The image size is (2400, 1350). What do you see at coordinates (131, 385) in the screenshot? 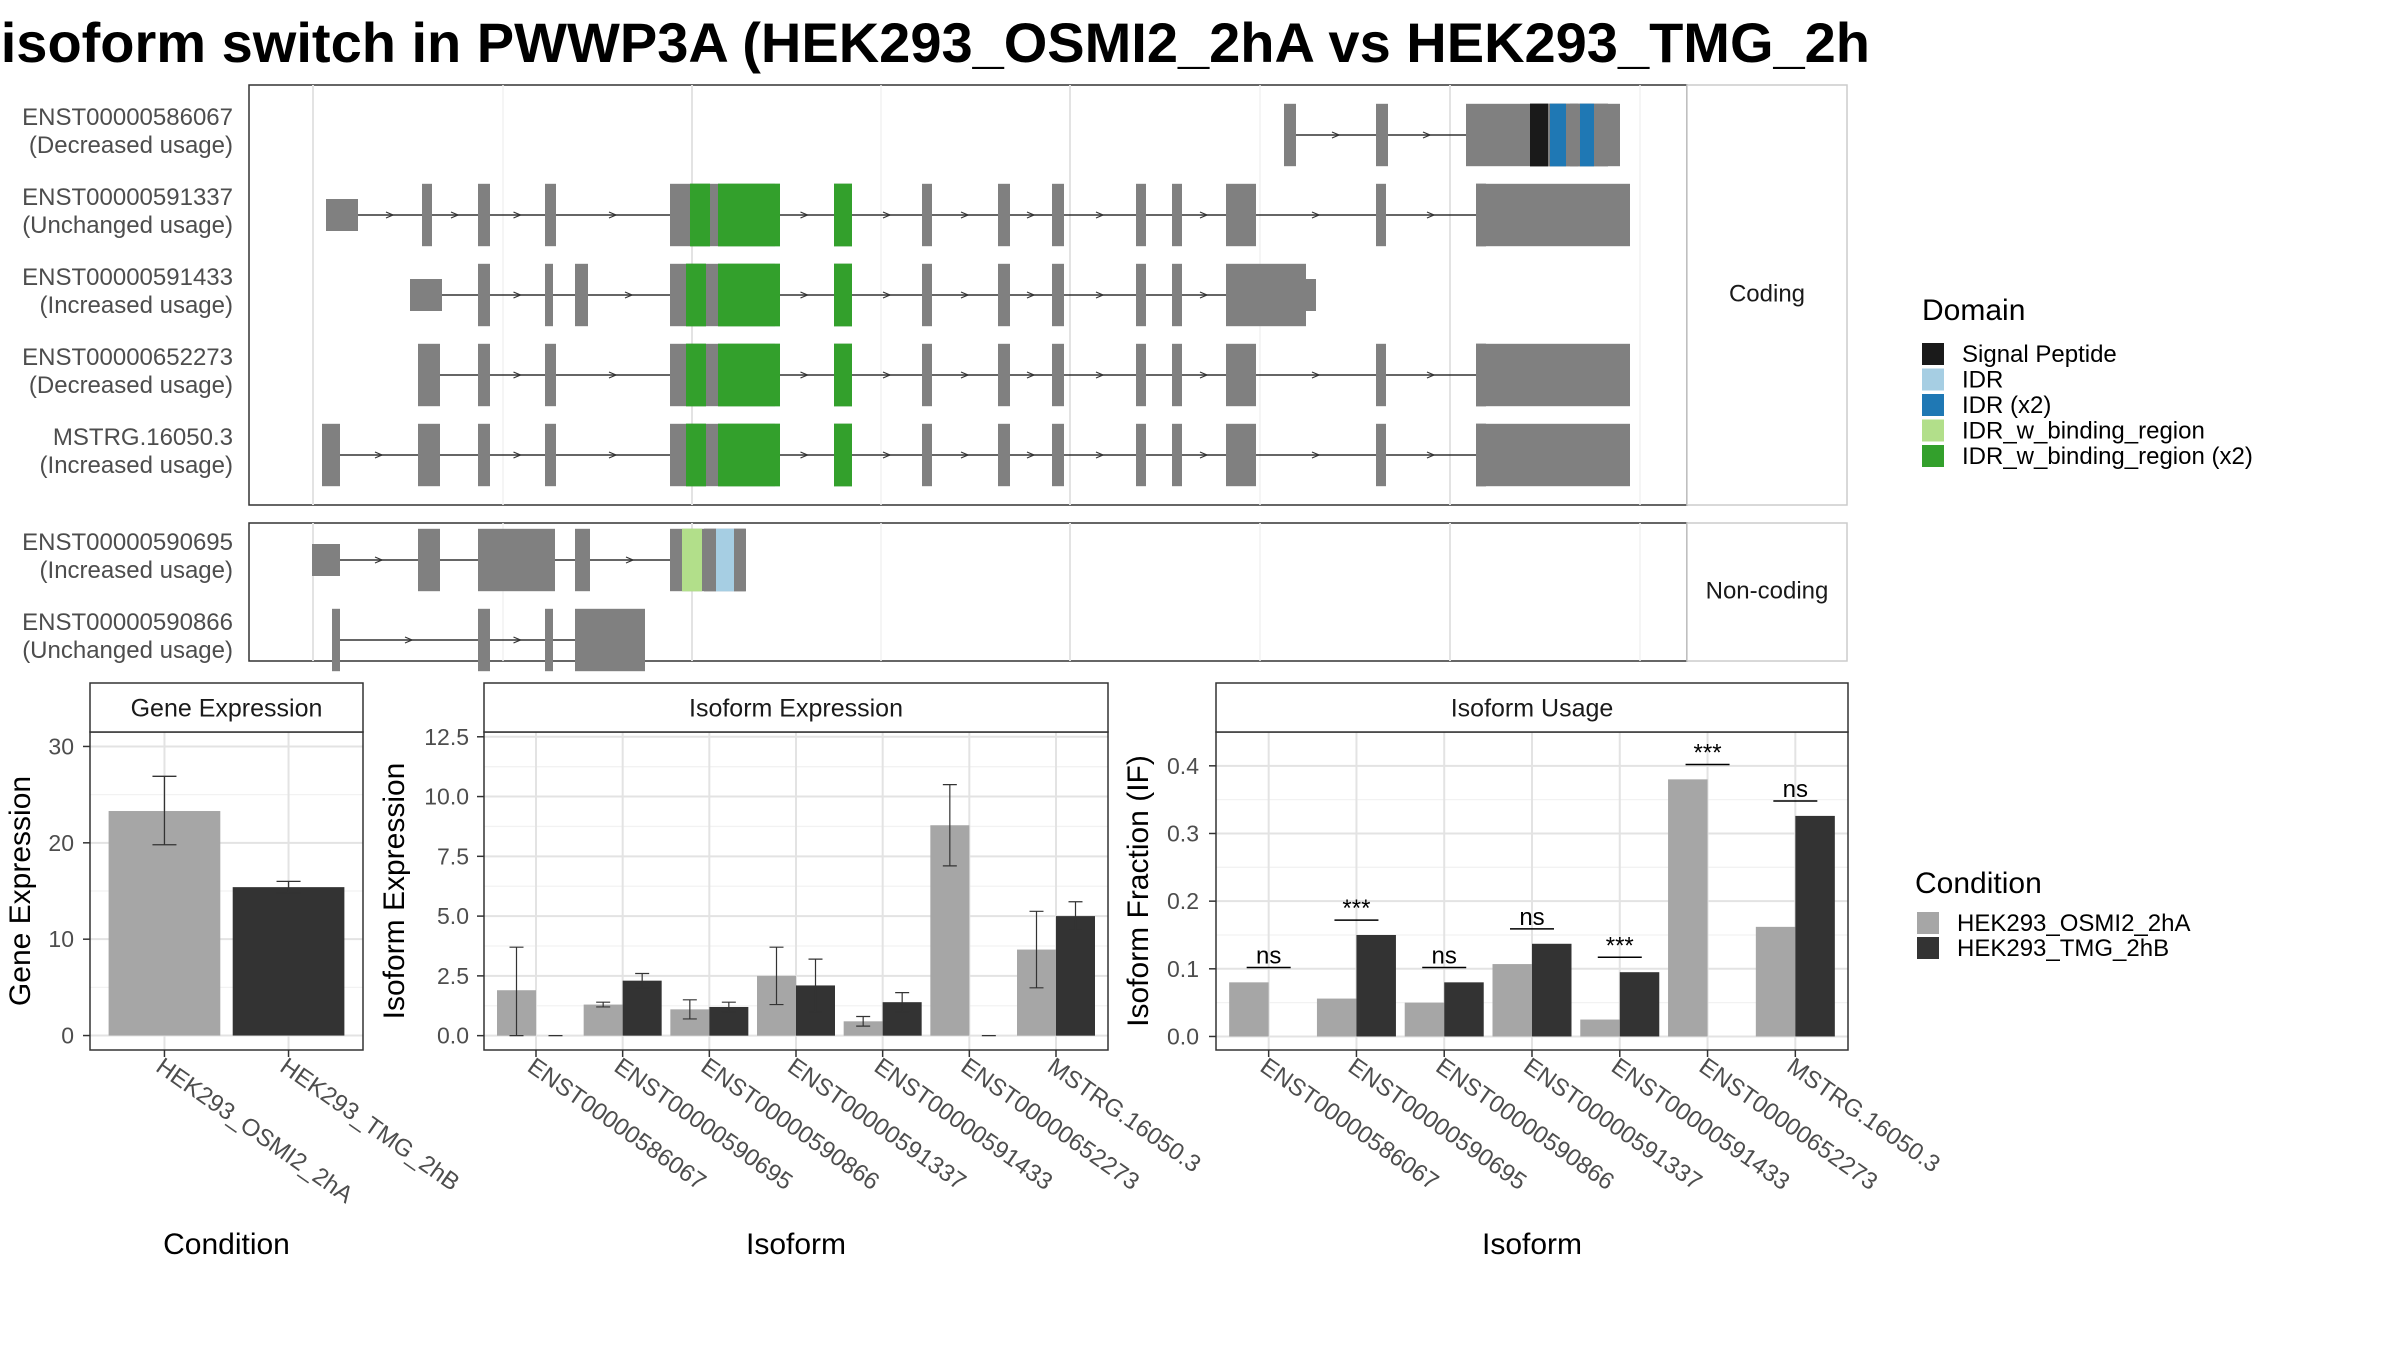
I see `transcript-usage-label: (Decreased usage)` at bounding box center [131, 385].